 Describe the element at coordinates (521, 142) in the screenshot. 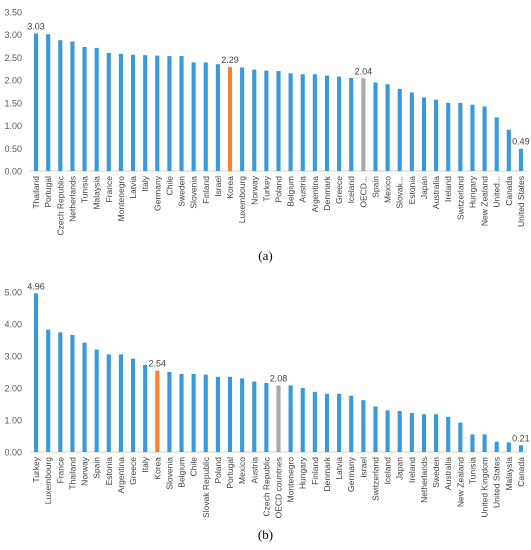

I see `data-label: 0.49` at that location.